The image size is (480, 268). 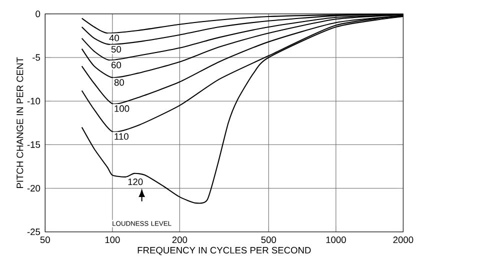 What do you see at coordinates (224, 251) in the screenshot?
I see `x-axis-title: FREQUENCY IN CYCLES PER SECOND` at bounding box center [224, 251].